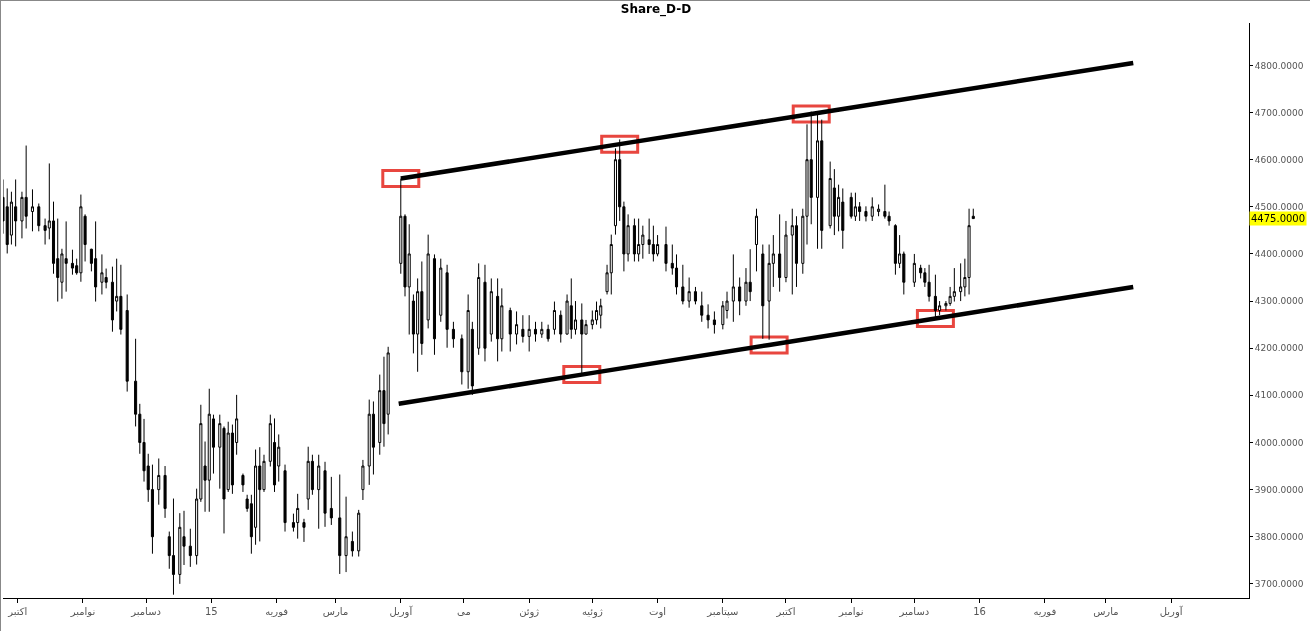 This screenshot has width=1310, height=631. What do you see at coordinates (1279, 584) in the screenshot?
I see `y-tick-label: 3700.0000` at bounding box center [1279, 584].